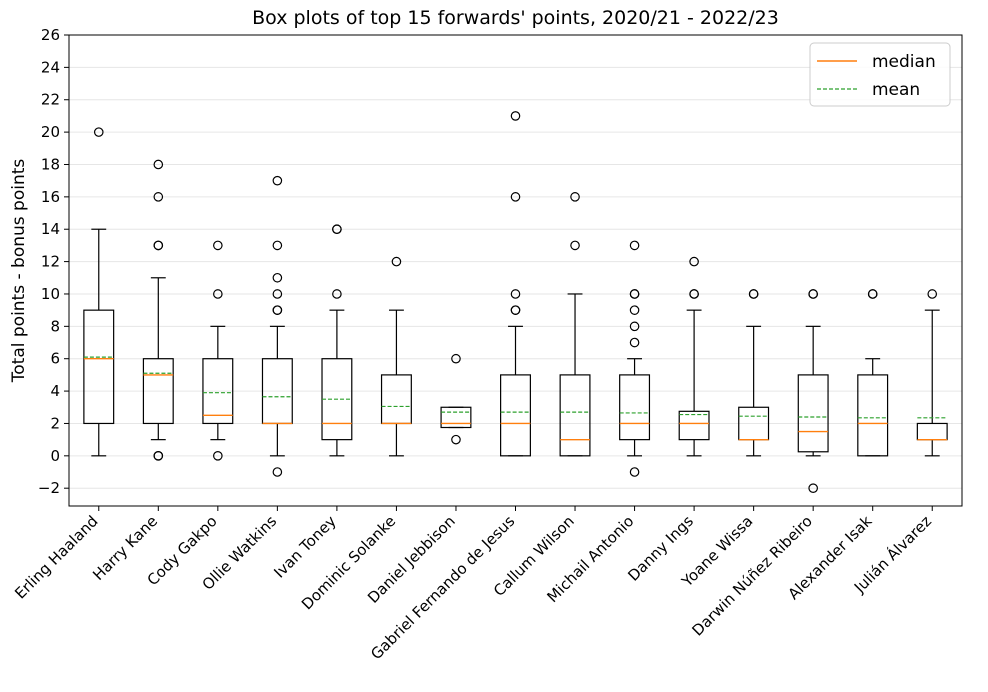  I want to click on y-tick-label: 24, so click(50, 67).